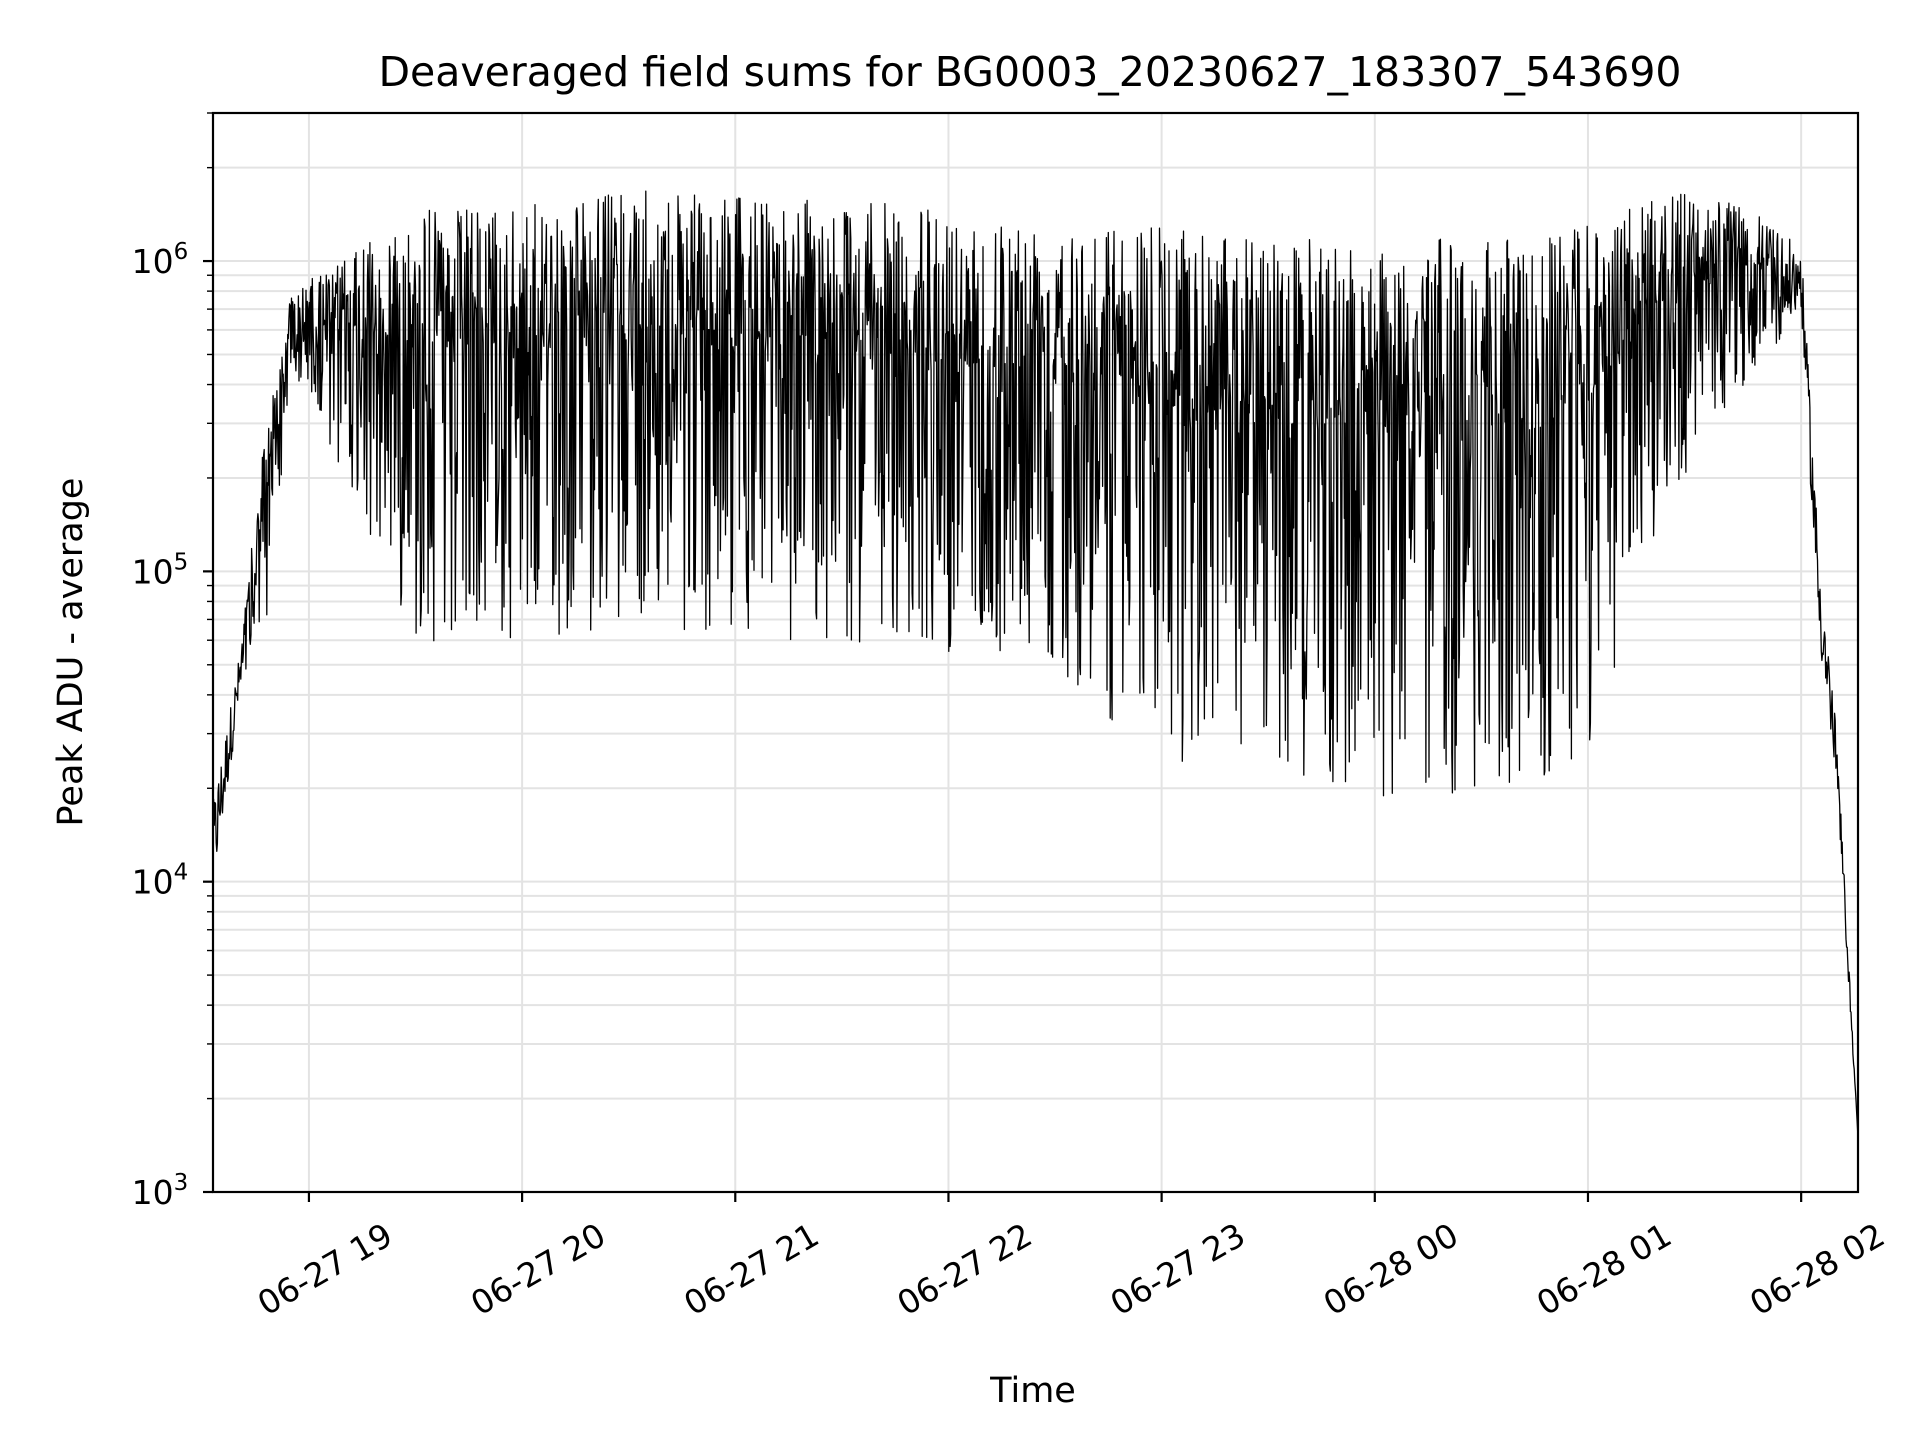 This screenshot has width=1920, height=1440. Describe the element at coordinates (160, 725) in the screenshot. I see `y-tick-labels: 103 104 105 106` at that location.